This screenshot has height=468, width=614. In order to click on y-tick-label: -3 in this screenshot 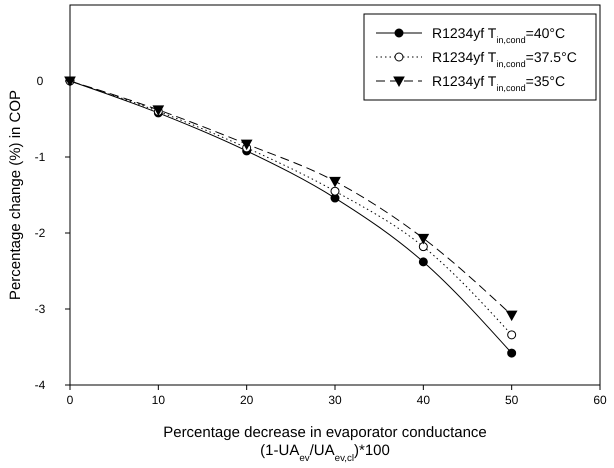, I will do `click(40, 309)`.